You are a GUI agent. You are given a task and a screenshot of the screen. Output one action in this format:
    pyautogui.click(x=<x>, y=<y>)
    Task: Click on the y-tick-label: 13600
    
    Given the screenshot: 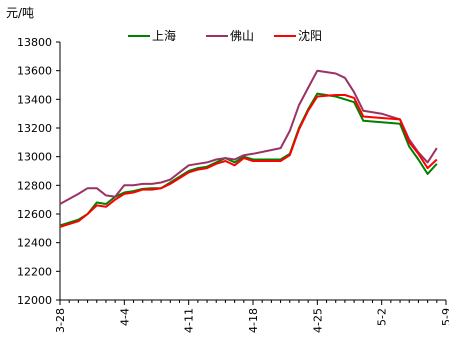 What is the action you would take?
    pyautogui.click(x=34, y=71)
    